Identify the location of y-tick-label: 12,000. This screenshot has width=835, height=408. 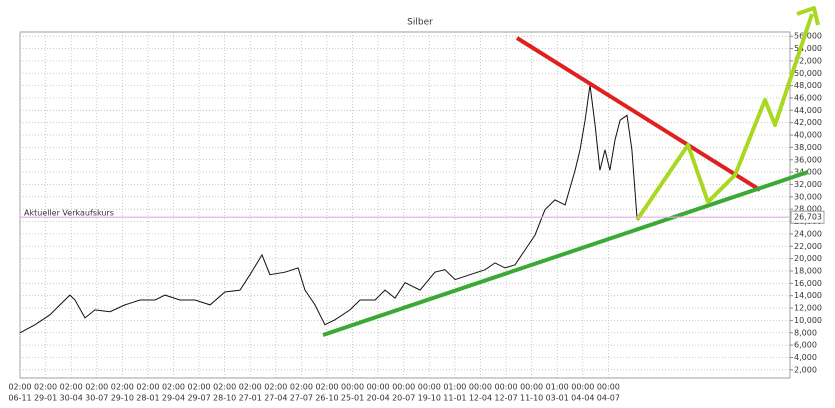
(808, 308).